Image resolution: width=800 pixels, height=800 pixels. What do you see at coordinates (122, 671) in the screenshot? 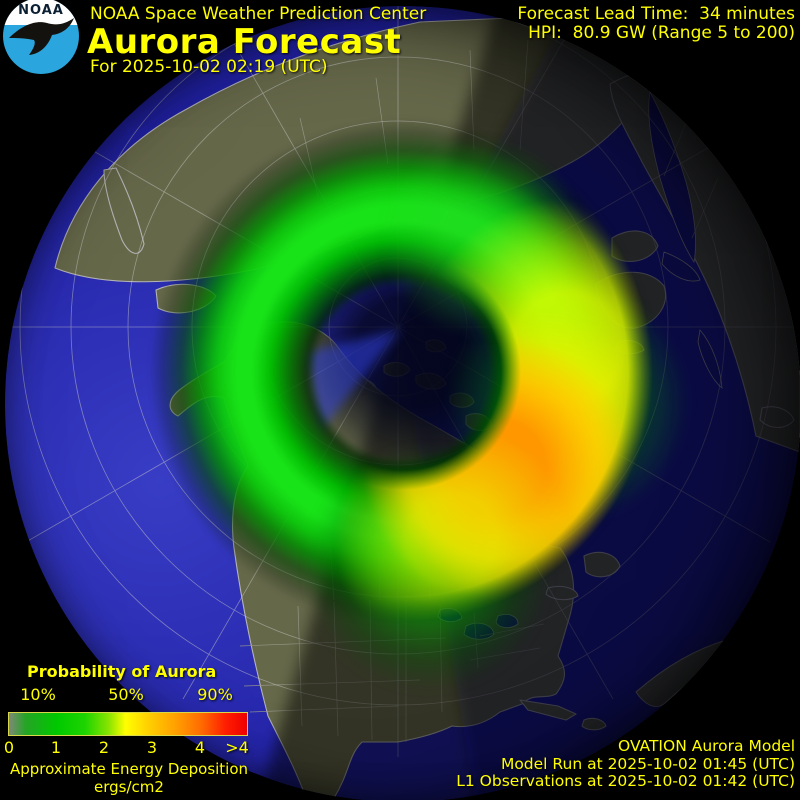
I see `legend-title: Probability of Aurora` at bounding box center [122, 671].